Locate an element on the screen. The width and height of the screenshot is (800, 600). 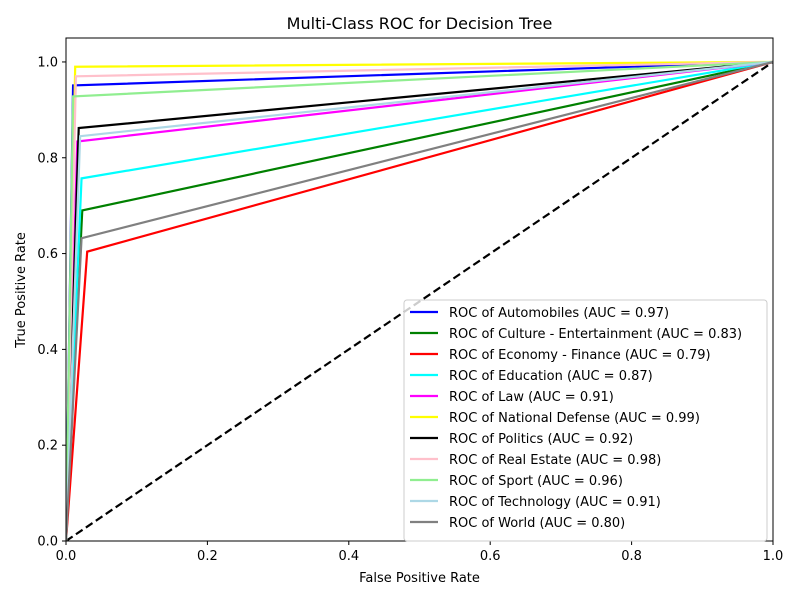
x-tick-label: 0.2 is located at coordinates (207, 556).